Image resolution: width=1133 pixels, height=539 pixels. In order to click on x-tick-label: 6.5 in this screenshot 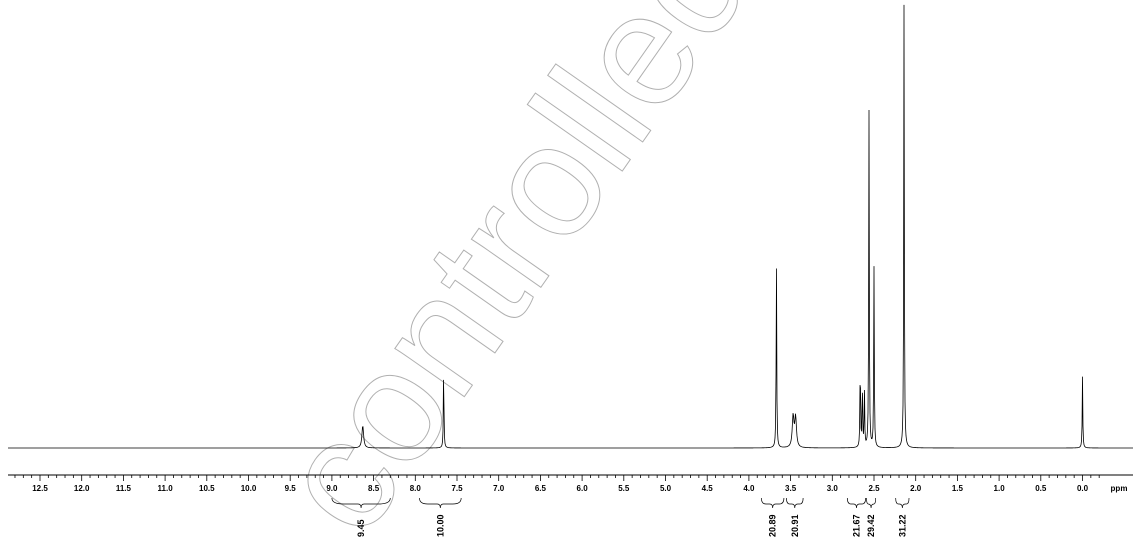, I will do `click(541, 488)`.